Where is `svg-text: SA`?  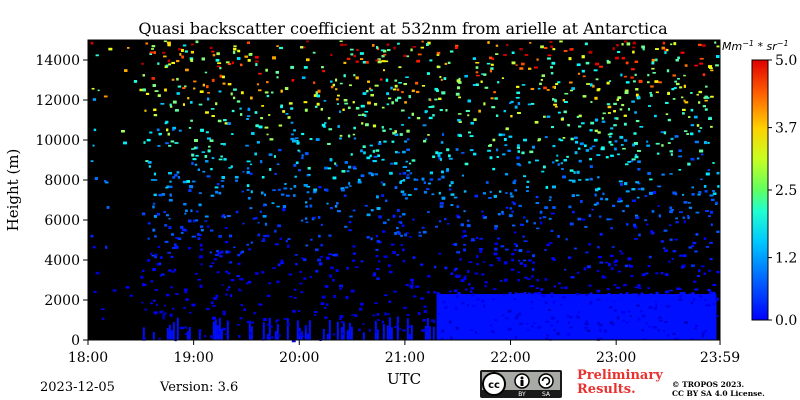
svg-text: SA is located at coordinates (546, 394).